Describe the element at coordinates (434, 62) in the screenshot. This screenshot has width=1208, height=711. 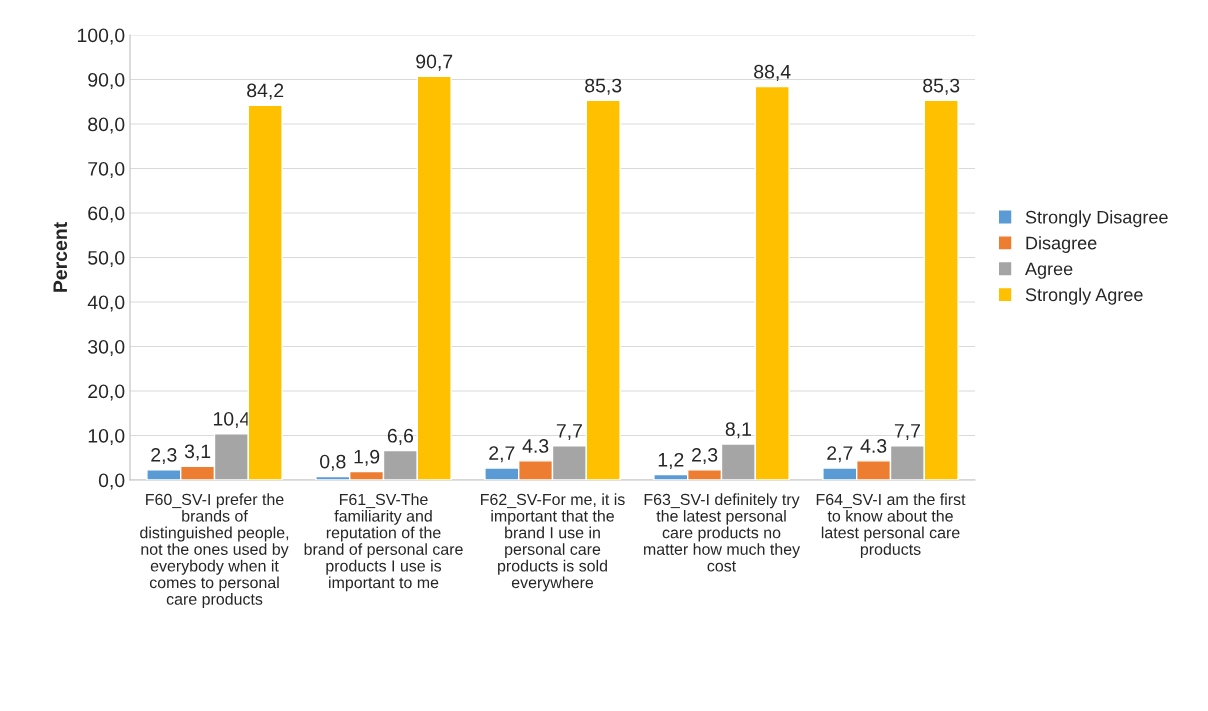
I see `data-label: 90,7` at that location.